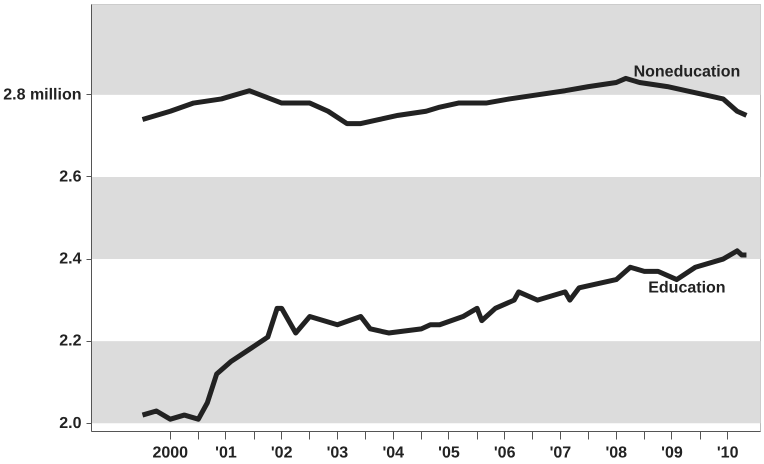 This screenshot has height=464, width=764. What do you see at coordinates (393, 453) in the screenshot?
I see `x-tick-label: '04` at bounding box center [393, 453].